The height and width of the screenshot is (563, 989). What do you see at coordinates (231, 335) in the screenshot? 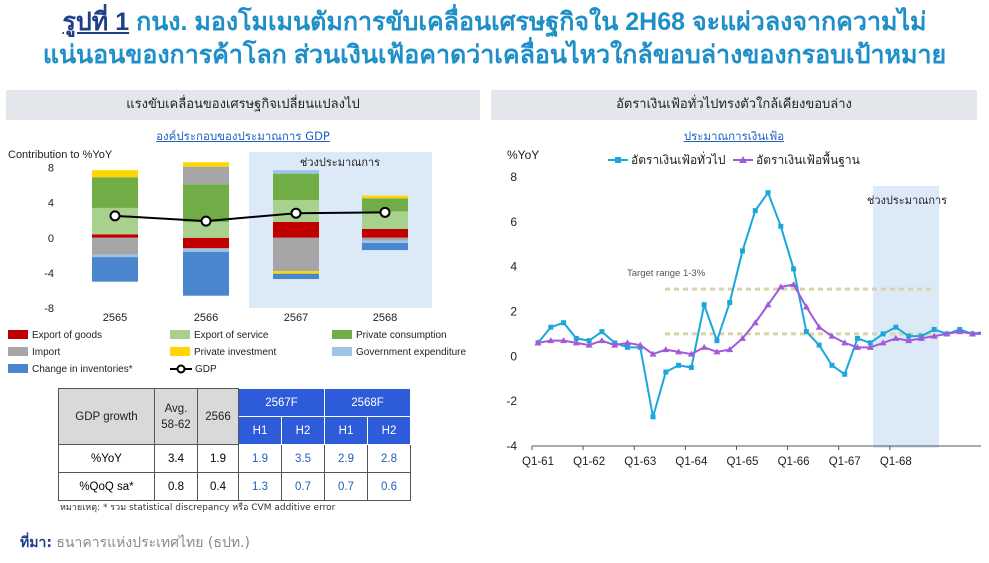
I see `legend-label: Export of service` at bounding box center [231, 335].